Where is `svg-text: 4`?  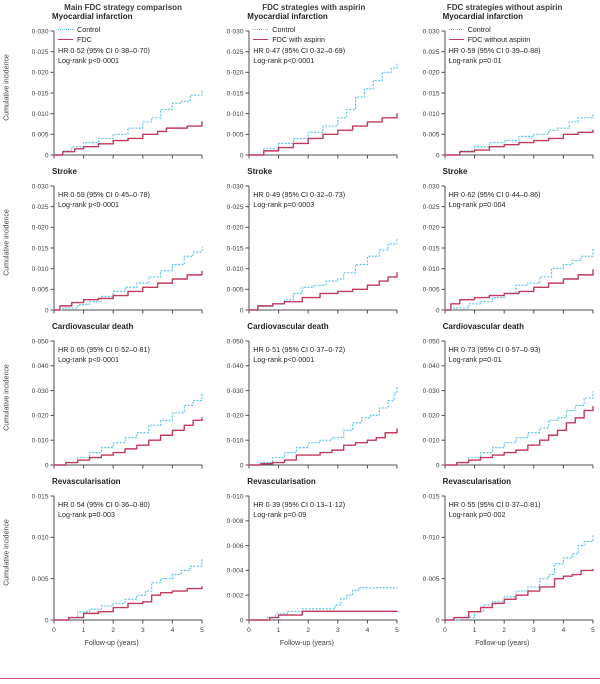
svg-text: 4 is located at coordinates (368, 630).